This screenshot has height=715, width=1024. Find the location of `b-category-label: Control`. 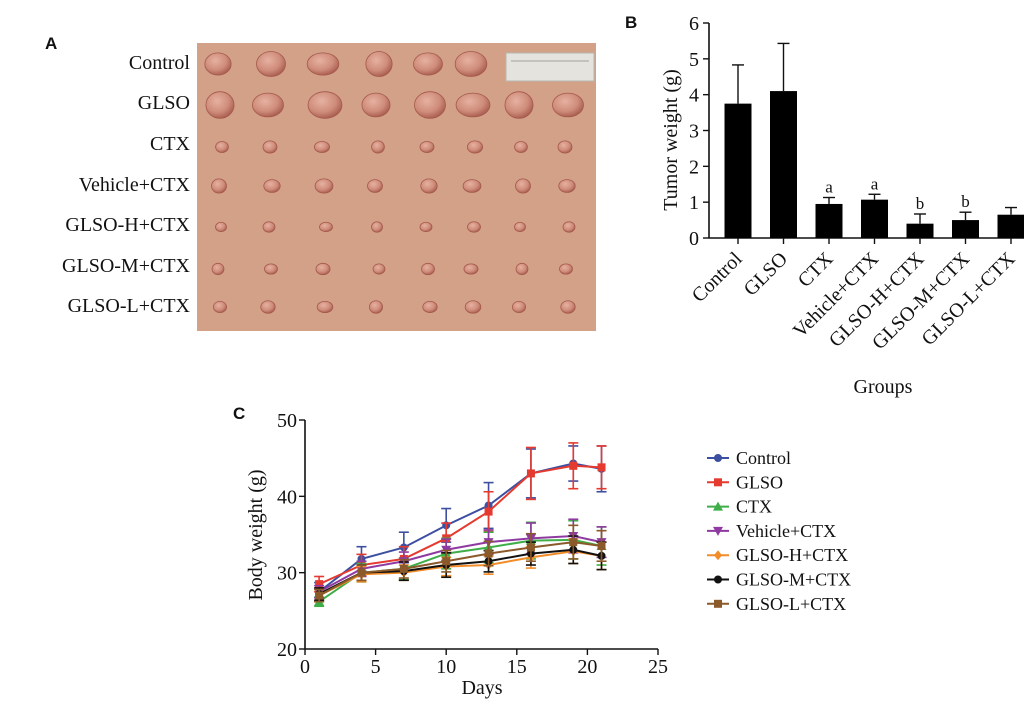

b-category-label: Control is located at coordinates (717, 277).